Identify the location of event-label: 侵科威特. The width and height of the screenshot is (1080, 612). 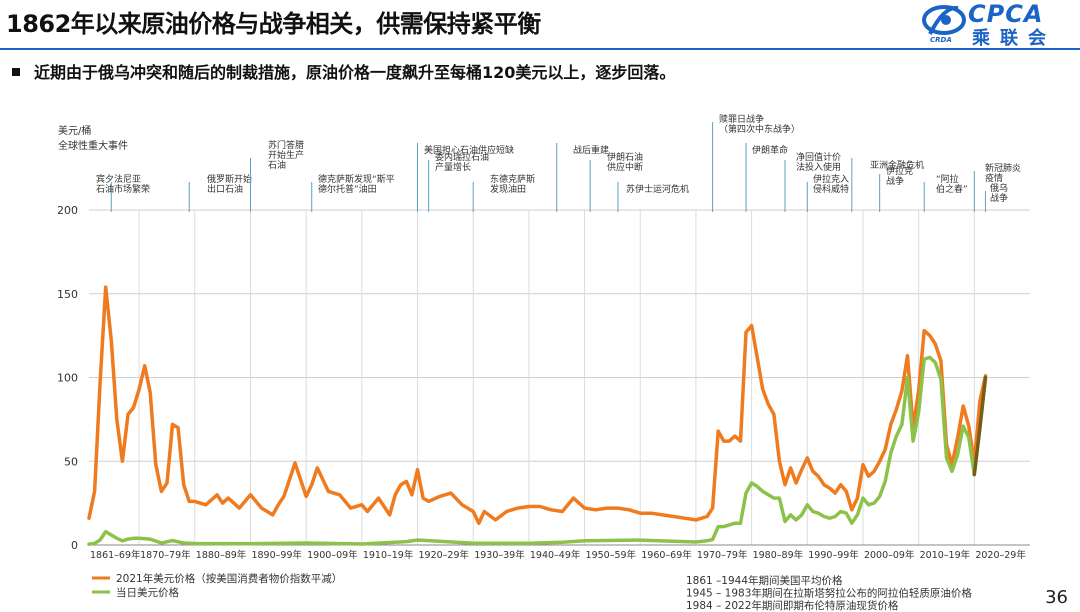
(831, 189).